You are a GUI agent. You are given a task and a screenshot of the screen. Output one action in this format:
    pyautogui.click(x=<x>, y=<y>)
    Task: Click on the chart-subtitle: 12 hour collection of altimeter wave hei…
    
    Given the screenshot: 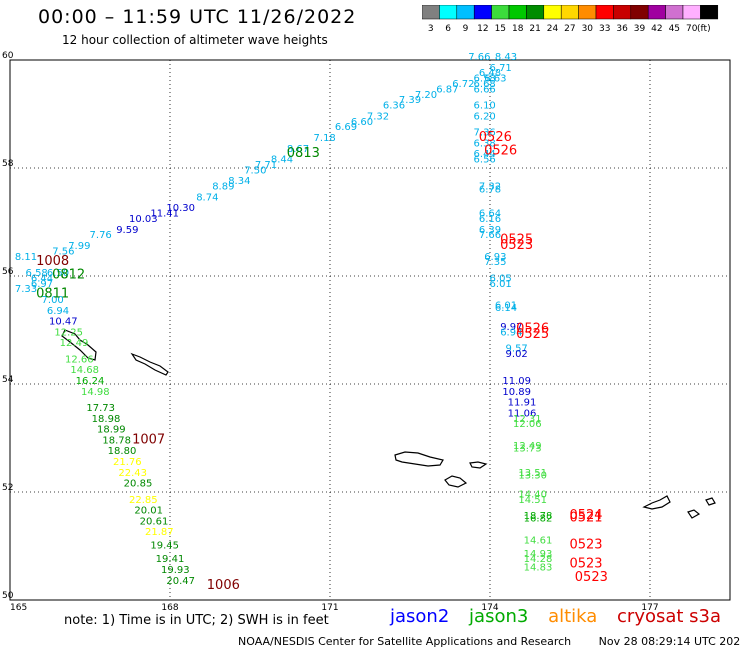 What is the action you would take?
    pyautogui.click(x=195, y=40)
    